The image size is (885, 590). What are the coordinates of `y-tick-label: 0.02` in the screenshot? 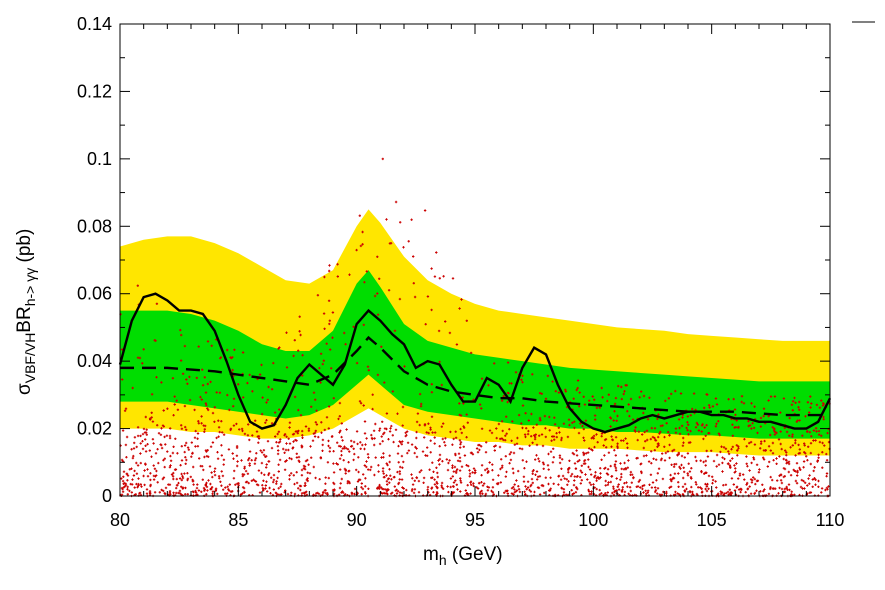 It's located at (94, 429).